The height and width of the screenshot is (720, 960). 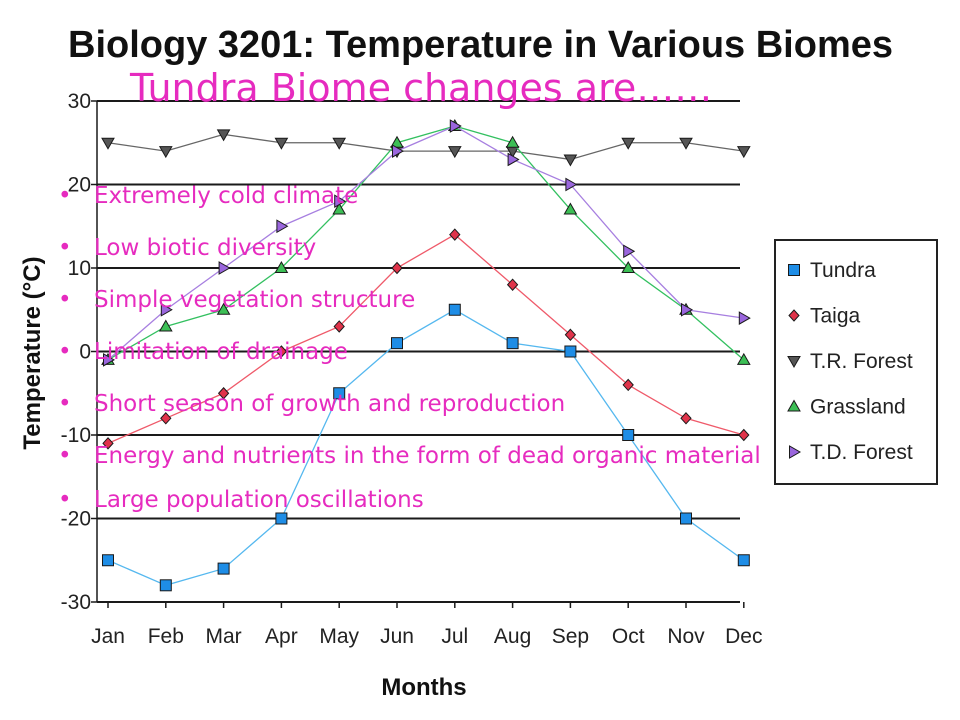 I want to click on legend-item: Taiga, so click(x=824, y=316).